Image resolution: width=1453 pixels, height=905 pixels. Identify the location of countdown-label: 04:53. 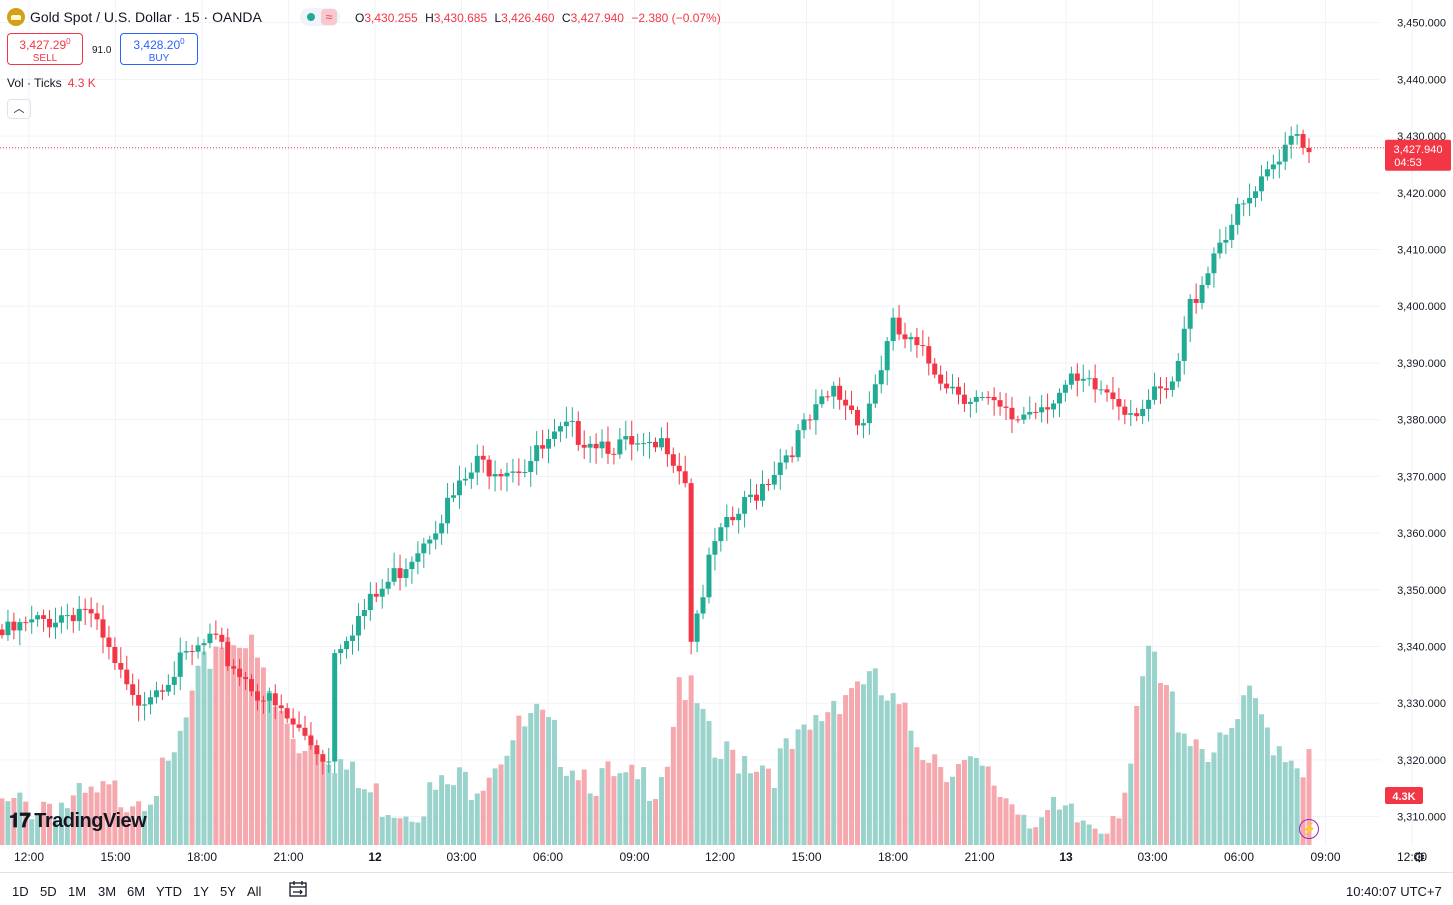
(1408, 163).